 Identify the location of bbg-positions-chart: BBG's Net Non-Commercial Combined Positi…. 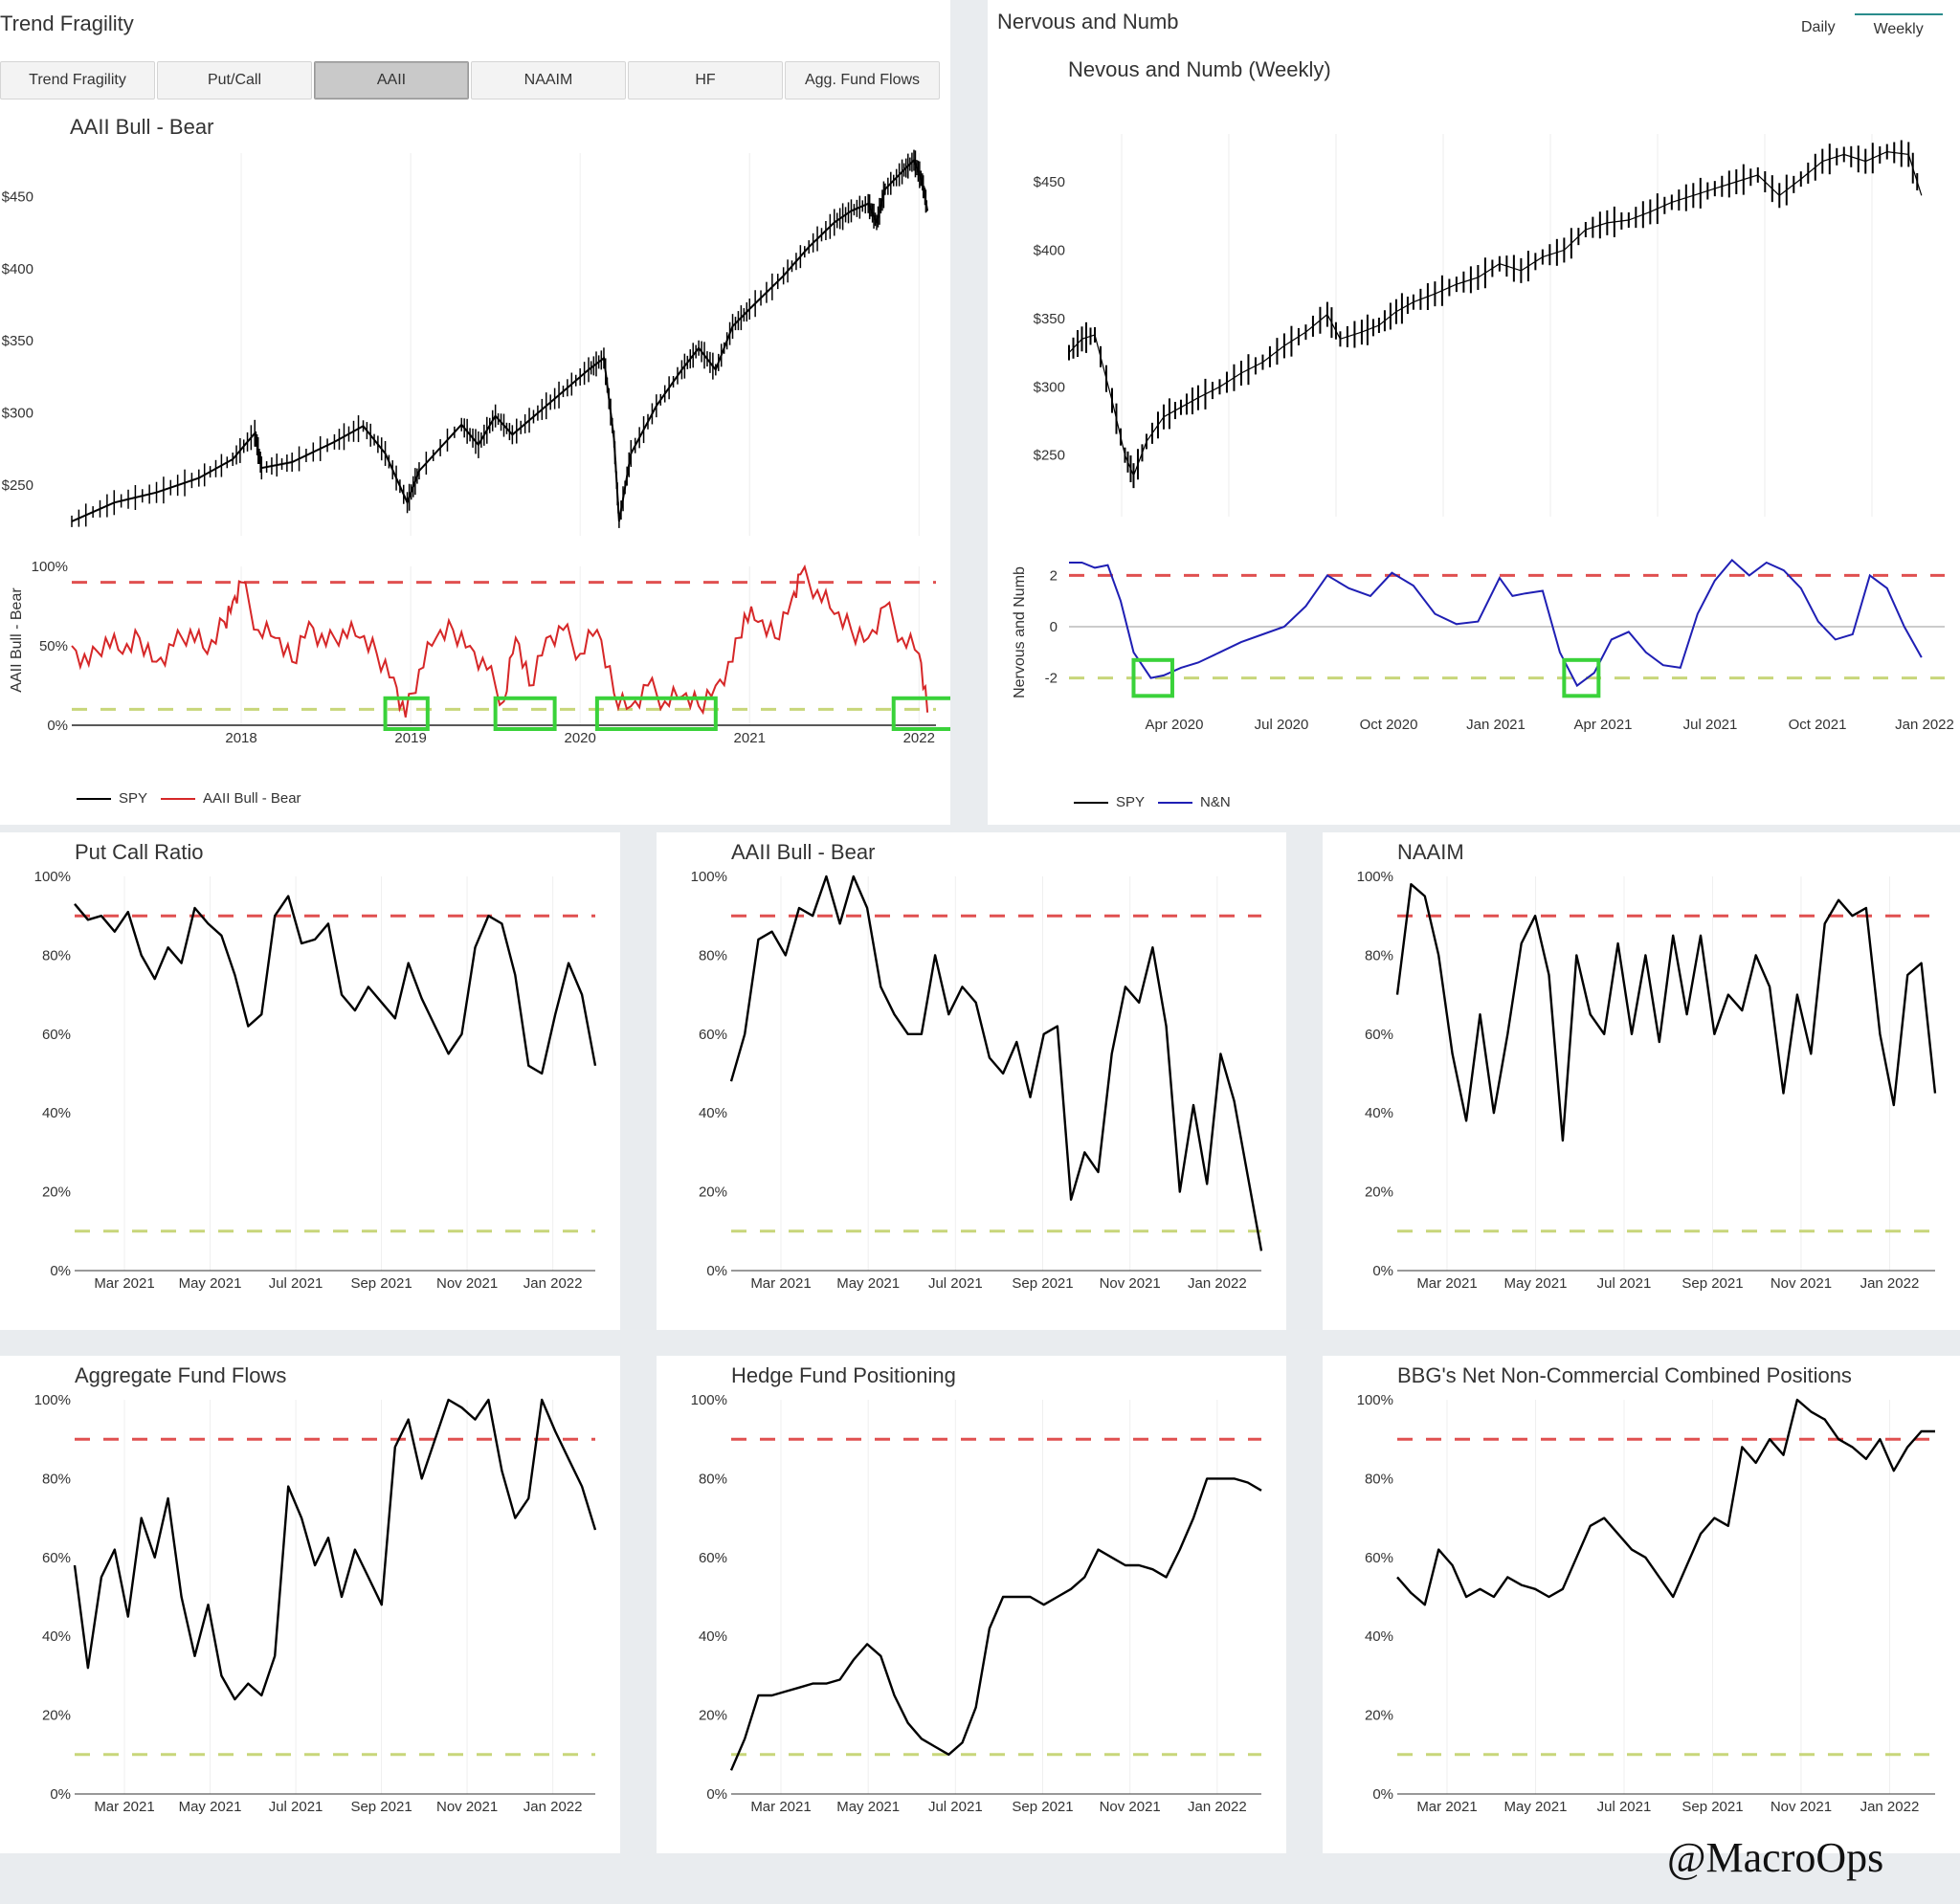
(1646, 1589).